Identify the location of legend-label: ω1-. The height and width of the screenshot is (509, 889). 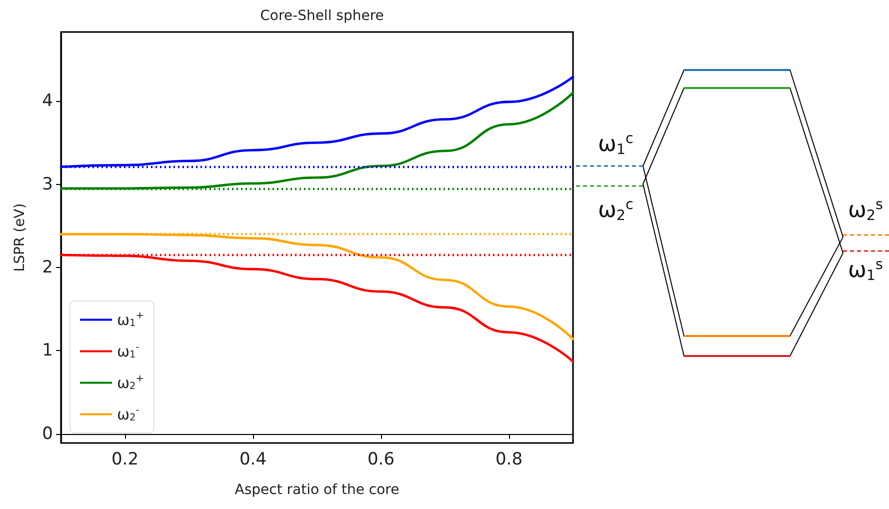
(128, 351).